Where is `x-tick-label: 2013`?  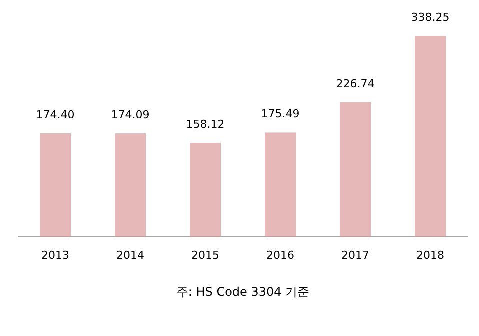
x-tick-label: 2013 is located at coordinates (56, 255).